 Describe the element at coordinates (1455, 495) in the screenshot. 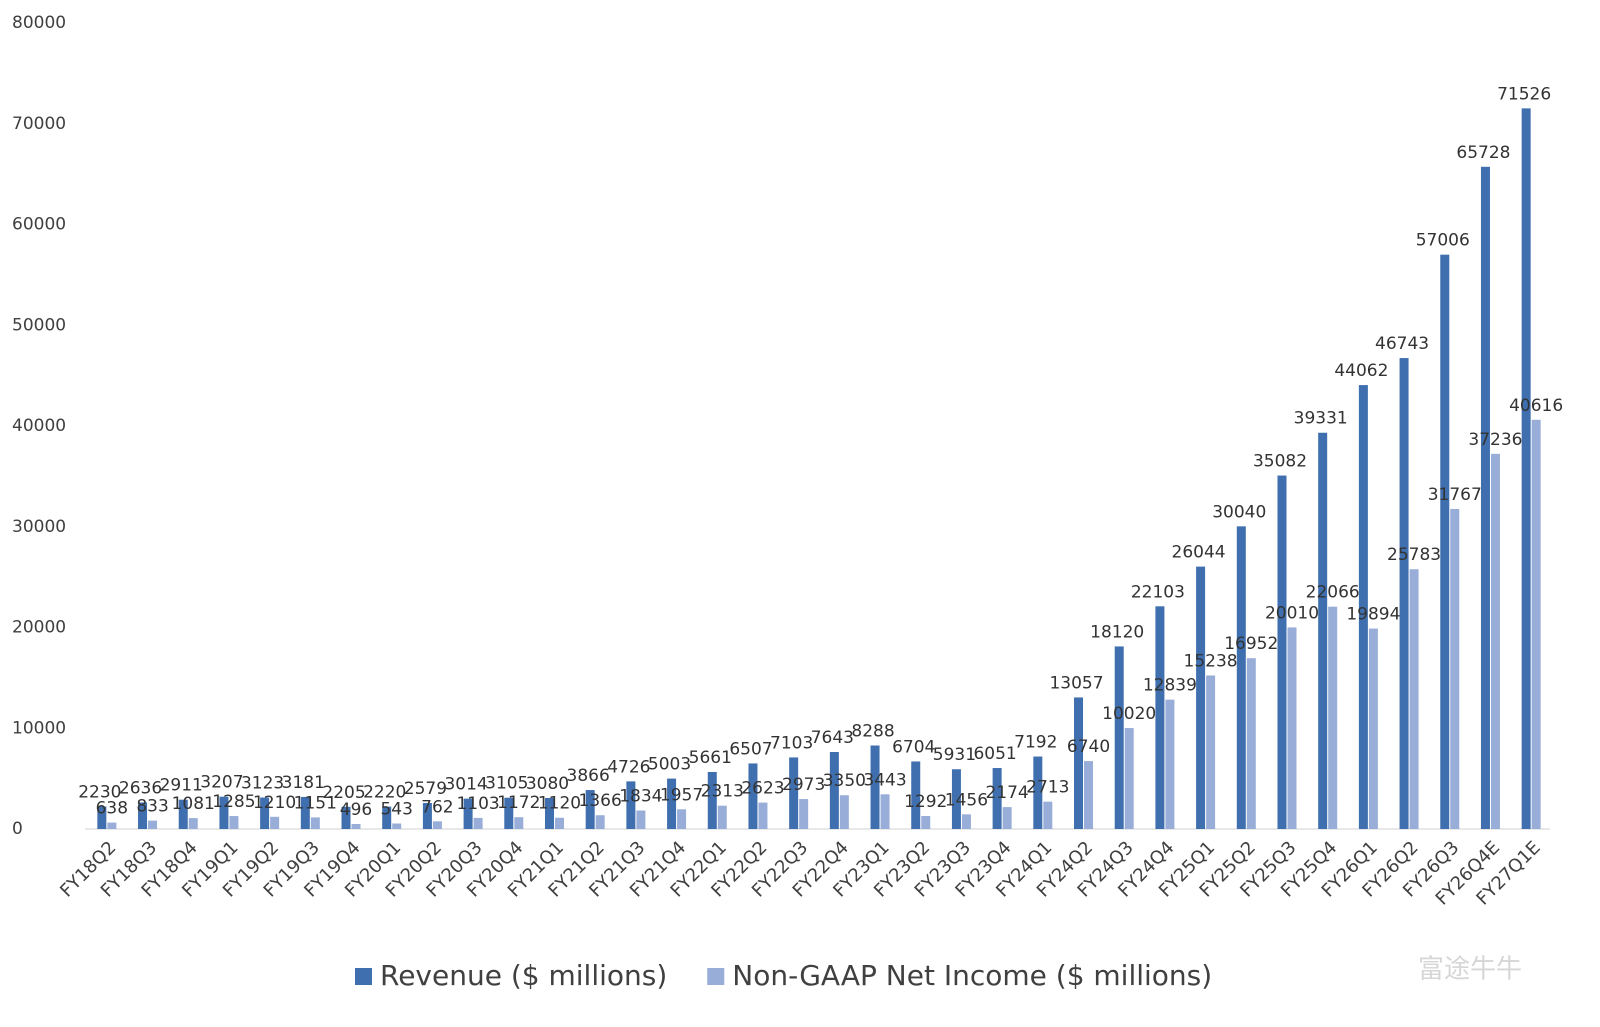

I see `data-label: 31767` at that location.